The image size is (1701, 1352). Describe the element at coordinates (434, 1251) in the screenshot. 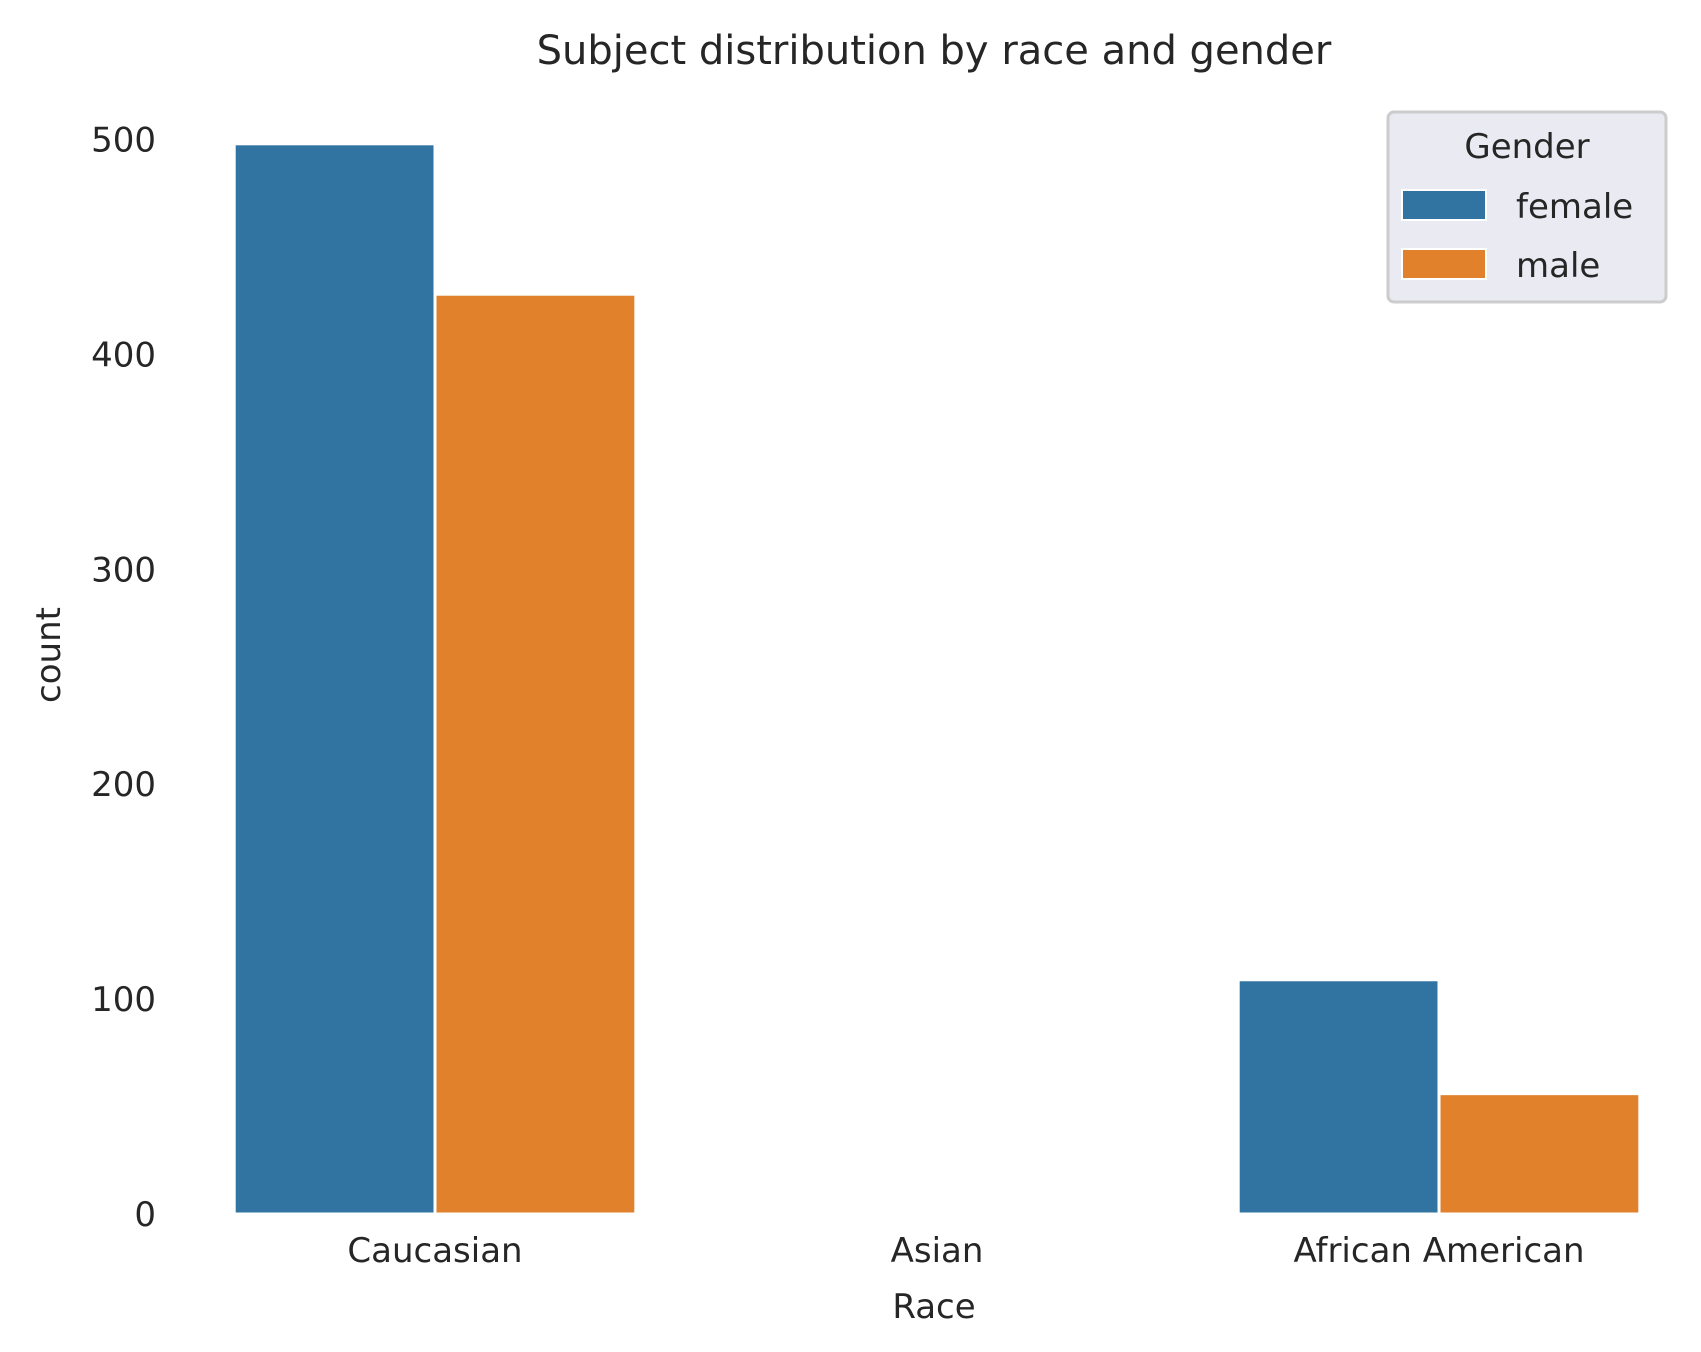

I see `x-tick-label: Caucasian` at that location.